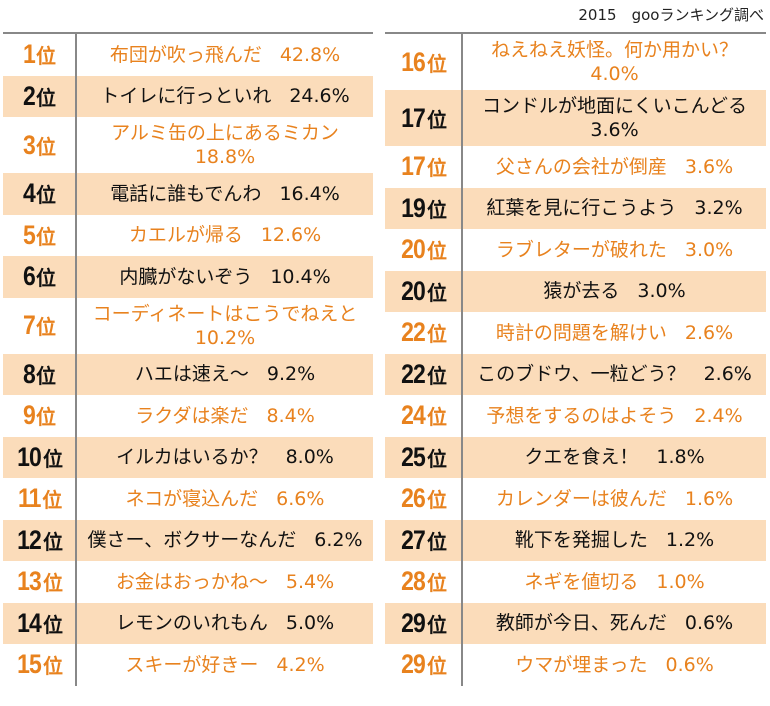 The height and width of the screenshot is (706, 770). I want to click on ranking-row: 12 位僕さー、ボクサーなんだ 6.2%, so click(188, 540).